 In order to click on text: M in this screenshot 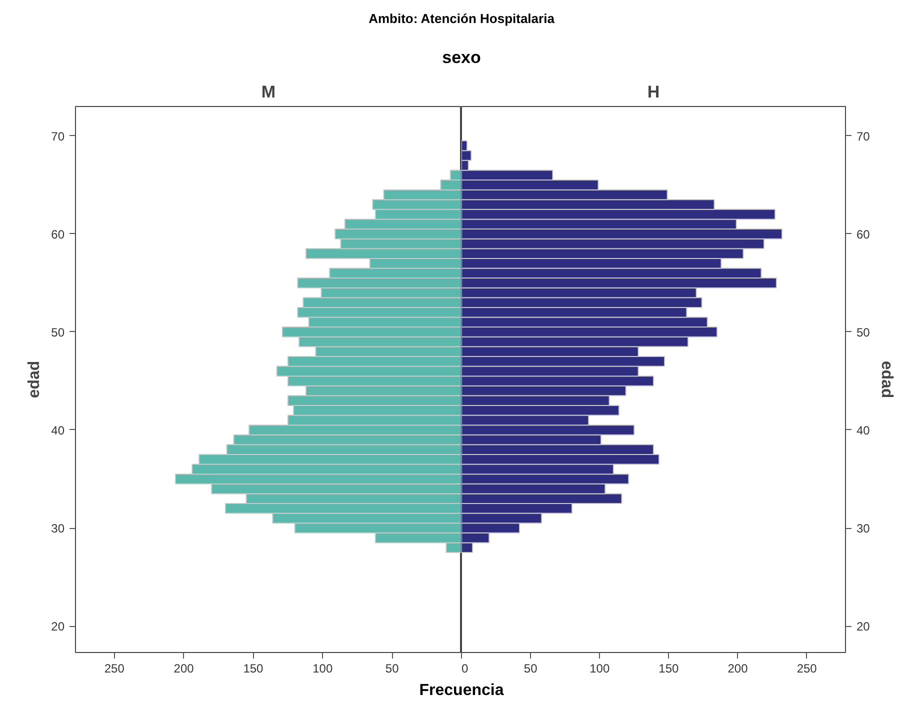, I will do `click(268, 92)`.